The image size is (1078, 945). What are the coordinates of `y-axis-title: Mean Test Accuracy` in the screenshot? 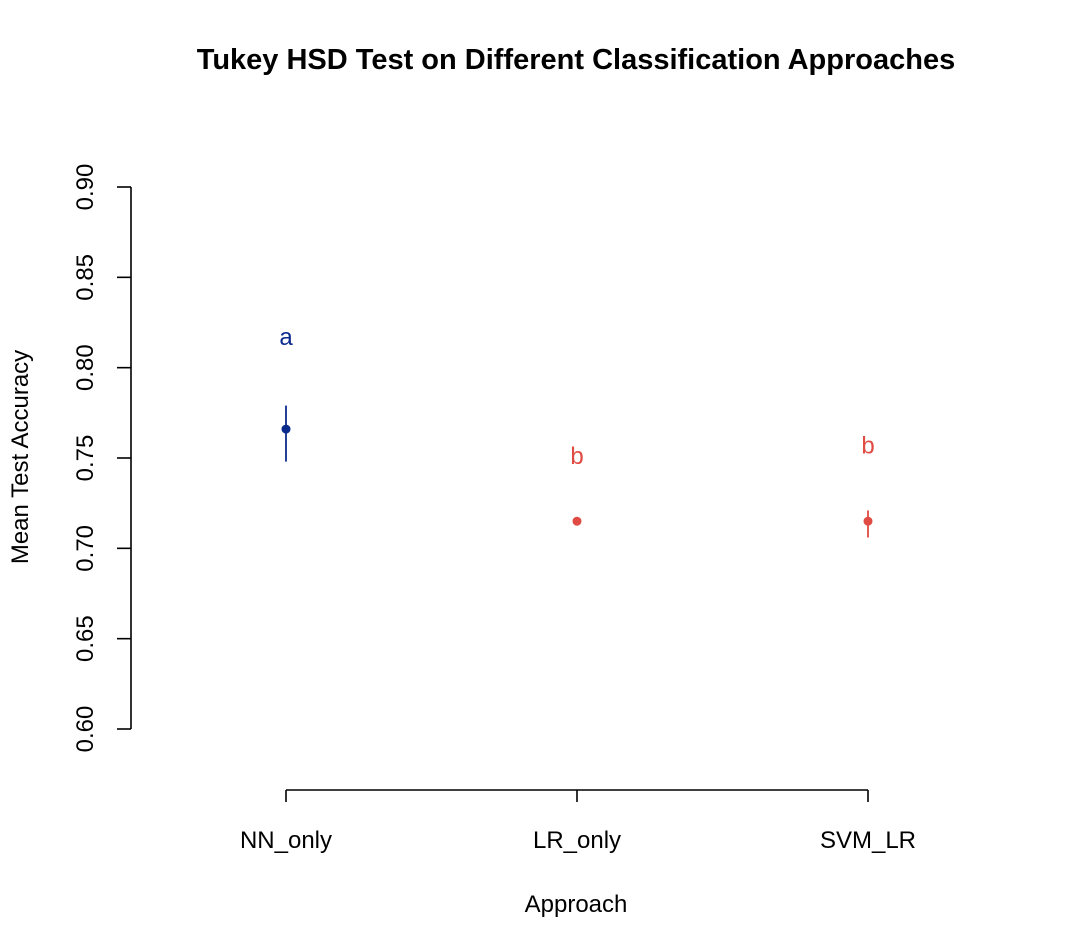 It's located at (20, 457).